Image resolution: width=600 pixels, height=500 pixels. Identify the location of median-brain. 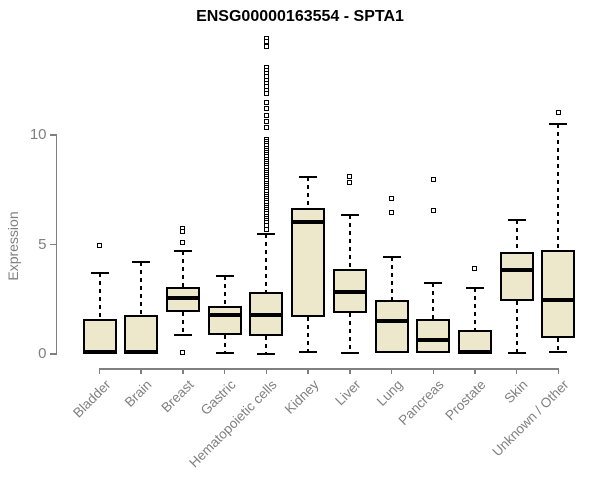
(141, 351).